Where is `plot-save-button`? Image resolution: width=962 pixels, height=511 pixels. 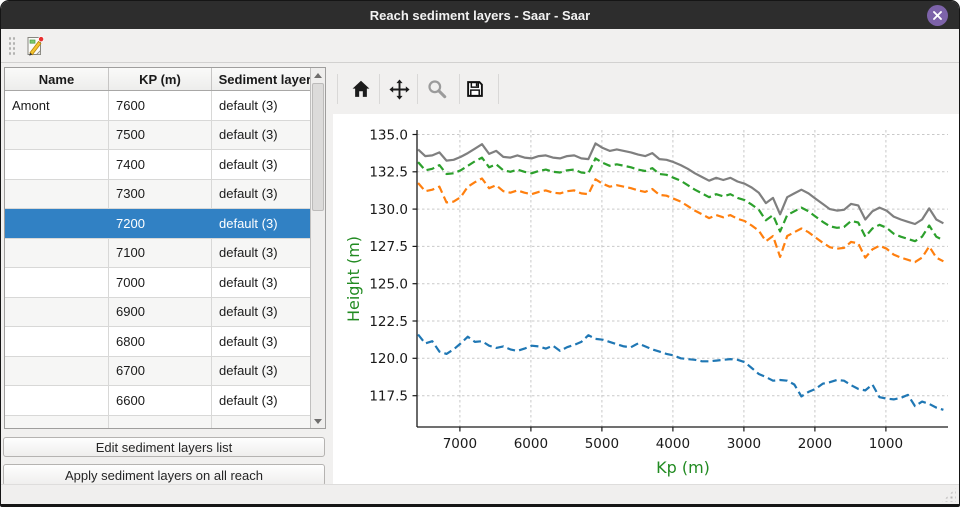
plot-save-button is located at coordinates (475, 89).